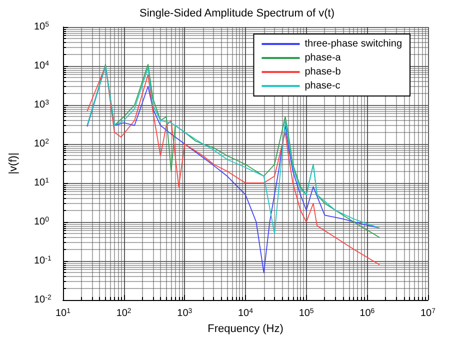  What do you see at coordinates (14, 163) in the screenshot?
I see `y-axis-title: |v(f)|` at bounding box center [14, 163].